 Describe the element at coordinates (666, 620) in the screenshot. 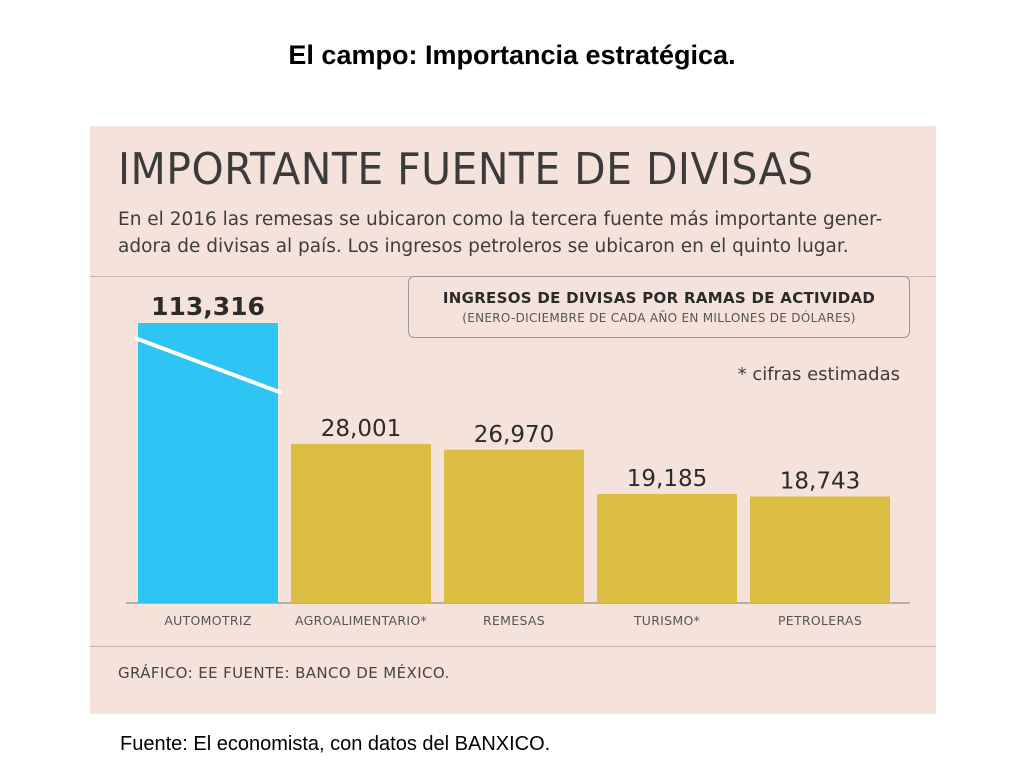

I see `category-label: TURISMO*` at that location.